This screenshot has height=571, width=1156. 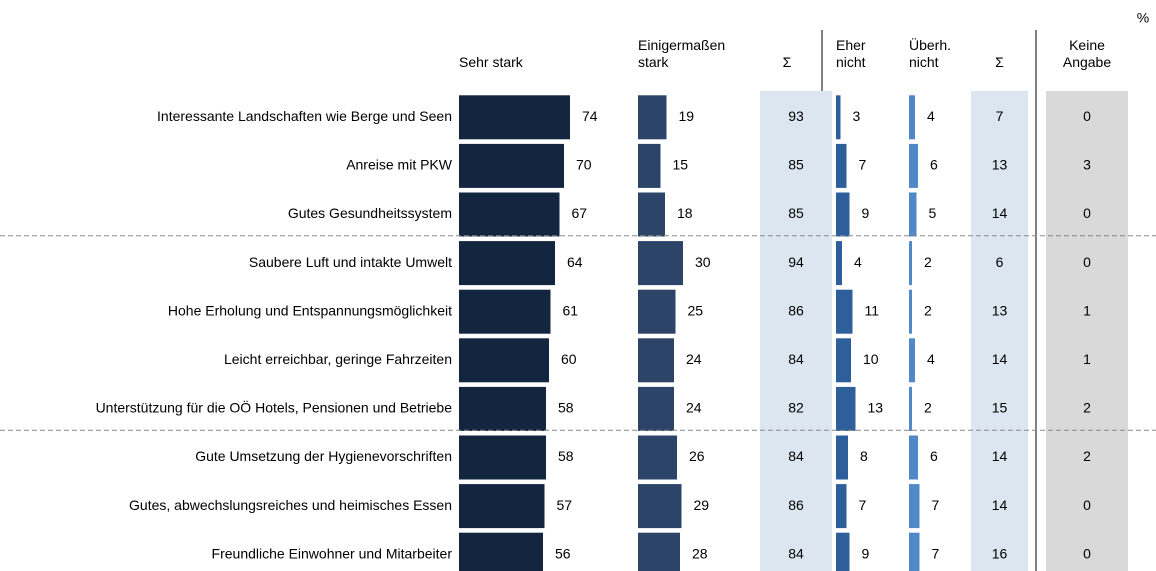 What do you see at coordinates (563, 553) in the screenshot?
I see `value-label: 56` at bounding box center [563, 553].